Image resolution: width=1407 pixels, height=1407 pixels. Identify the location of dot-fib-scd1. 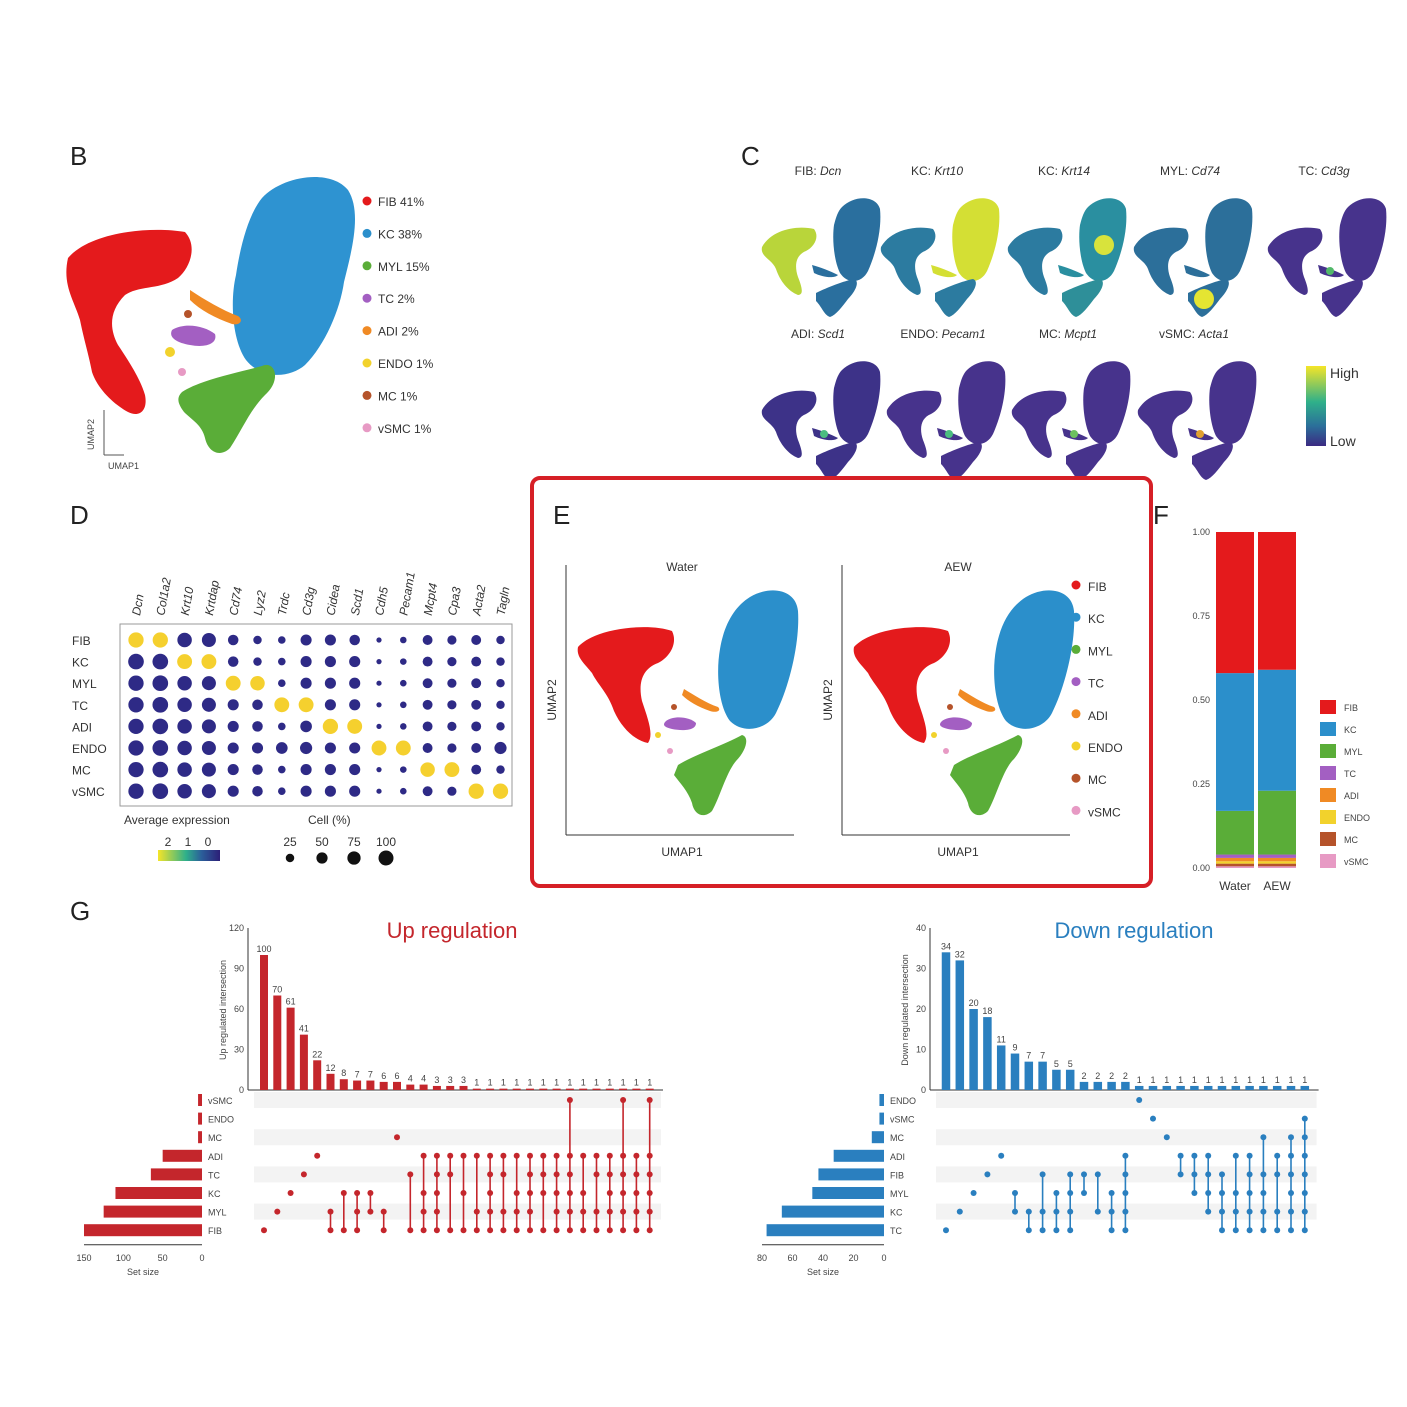
(354, 640).